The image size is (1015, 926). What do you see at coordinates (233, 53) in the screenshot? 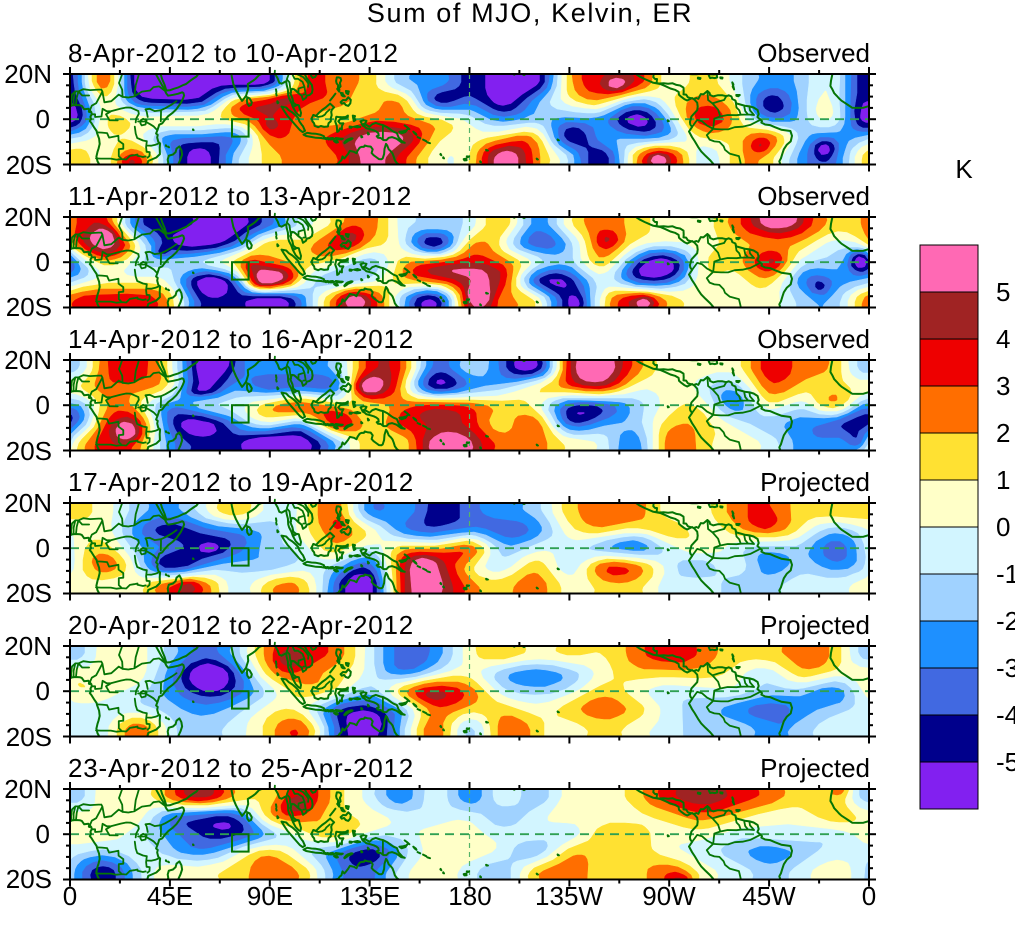
I see `svg-text: 8-Apr-2012 to 10-Apr-2012` at bounding box center [233, 53].